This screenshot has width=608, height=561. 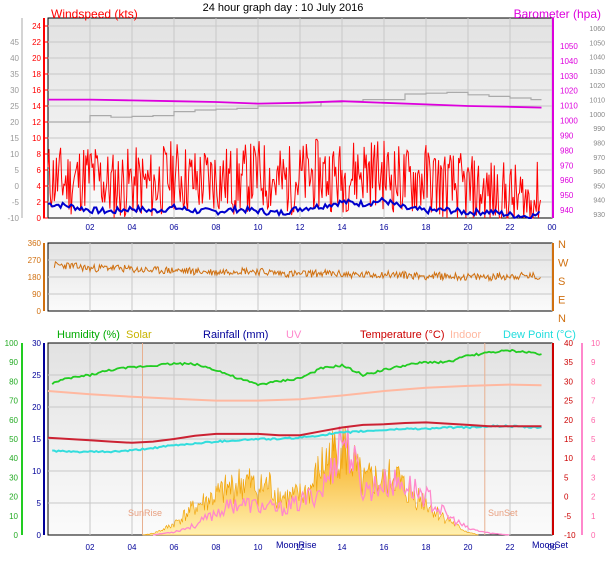 I want to click on temperature-tick-label: 15, so click(x=568, y=439).